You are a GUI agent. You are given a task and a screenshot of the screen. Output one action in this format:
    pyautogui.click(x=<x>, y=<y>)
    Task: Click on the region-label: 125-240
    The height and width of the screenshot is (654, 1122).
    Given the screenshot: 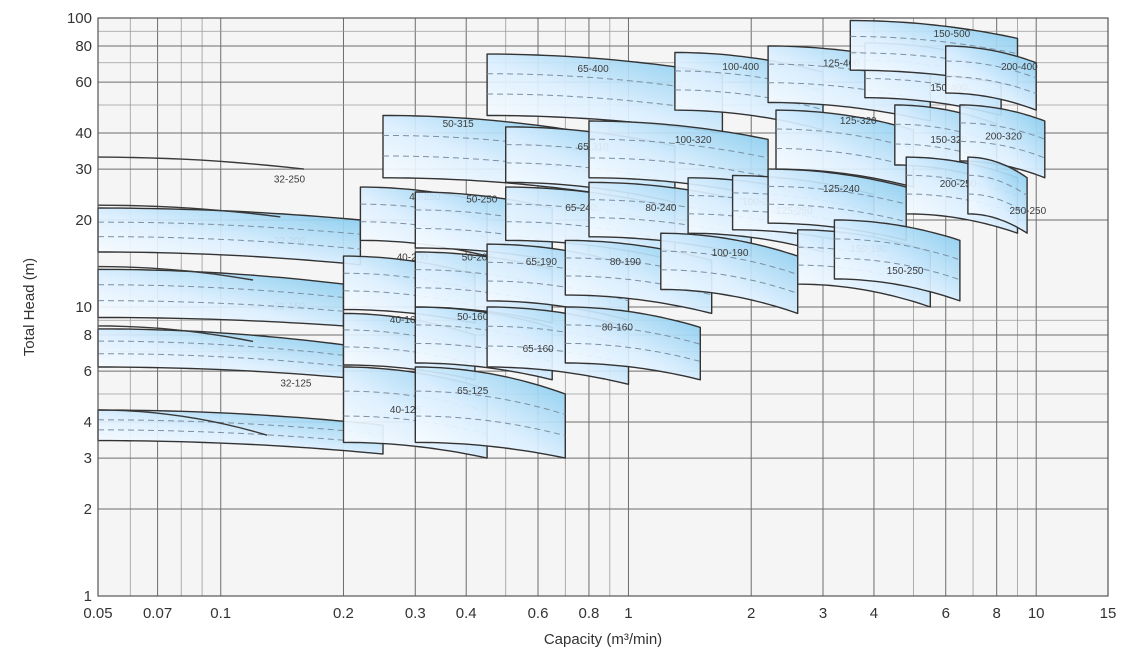 What is the action you would take?
    pyautogui.click(x=841, y=189)
    